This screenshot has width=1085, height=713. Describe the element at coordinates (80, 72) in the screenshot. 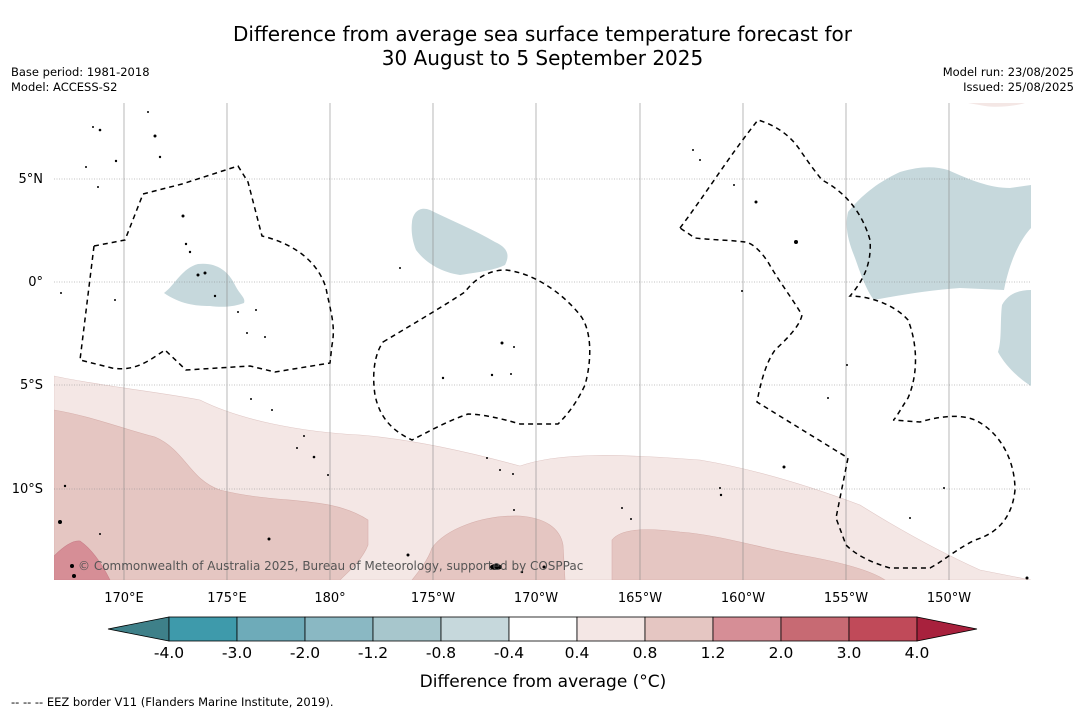

I see `base-period: Base period: 1981-2018` at that location.